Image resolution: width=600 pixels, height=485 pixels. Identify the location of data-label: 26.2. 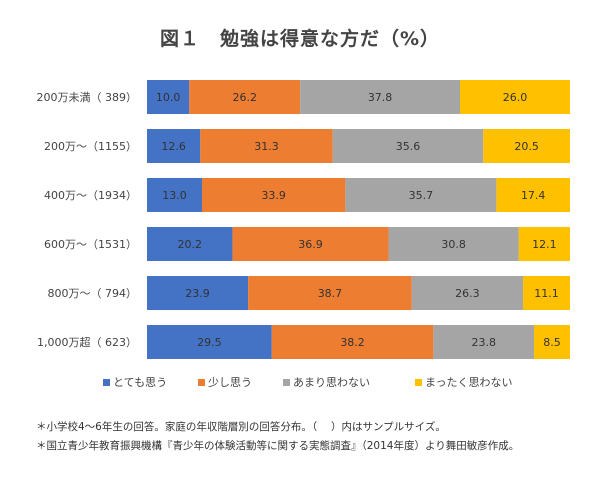
(244, 97).